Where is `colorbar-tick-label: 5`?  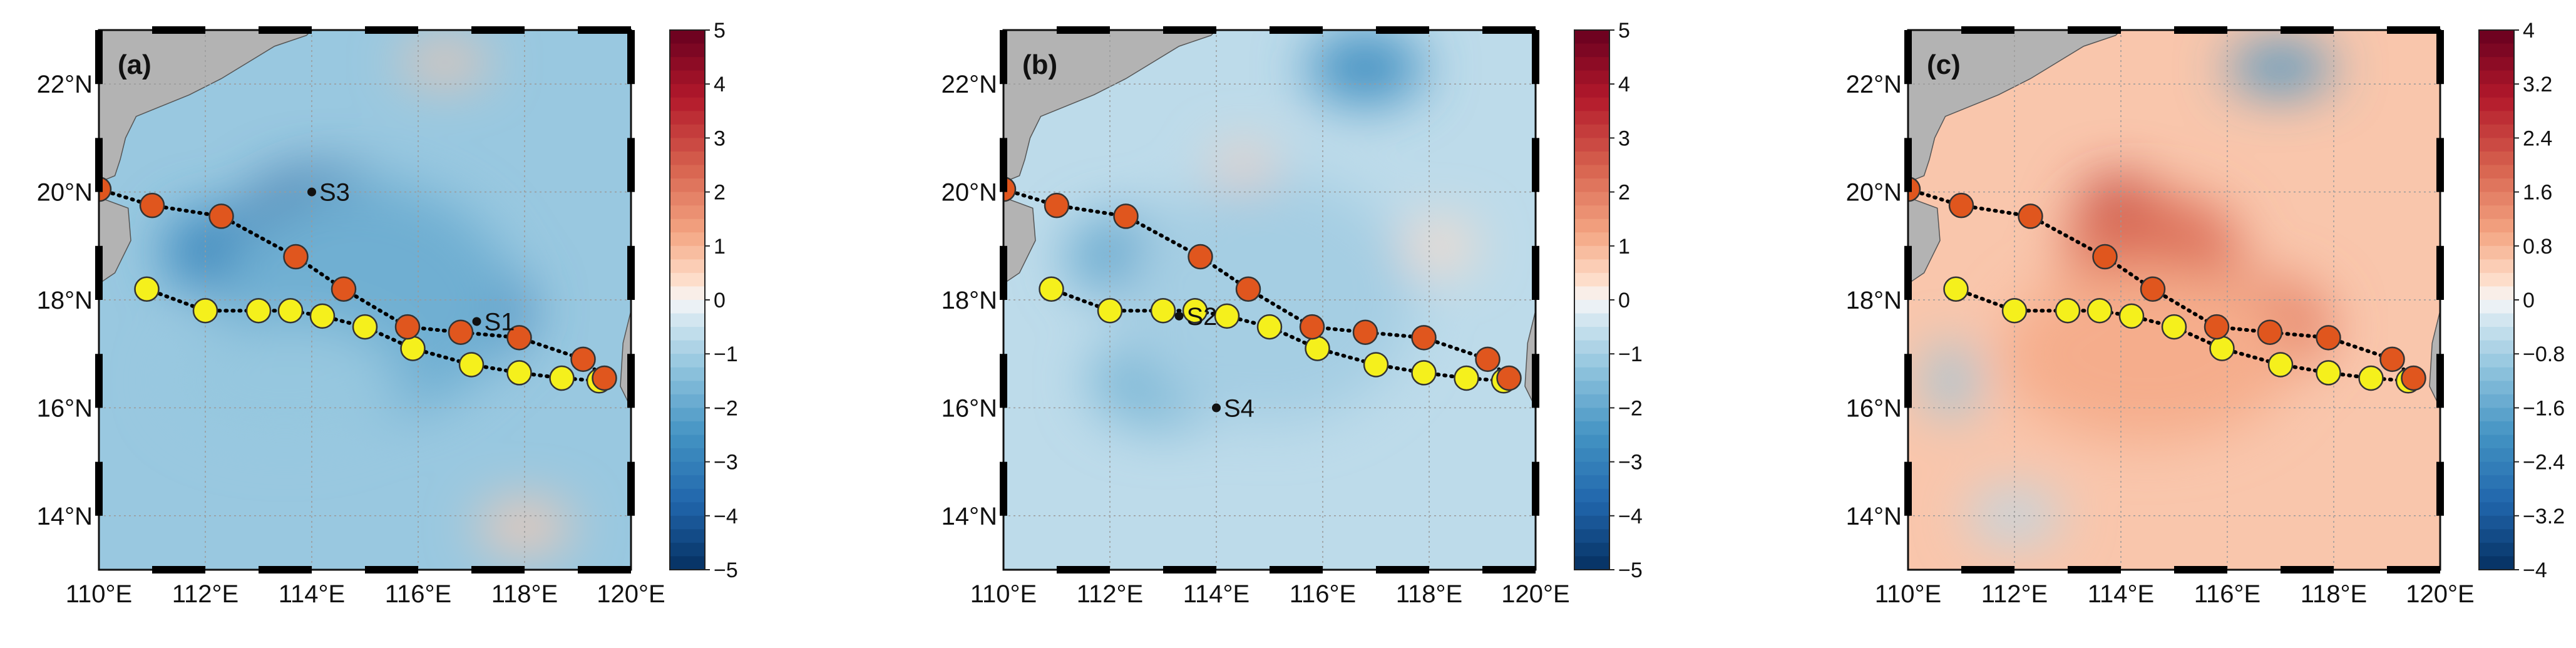 colorbar-tick-label: 5 is located at coordinates (1624, 31).